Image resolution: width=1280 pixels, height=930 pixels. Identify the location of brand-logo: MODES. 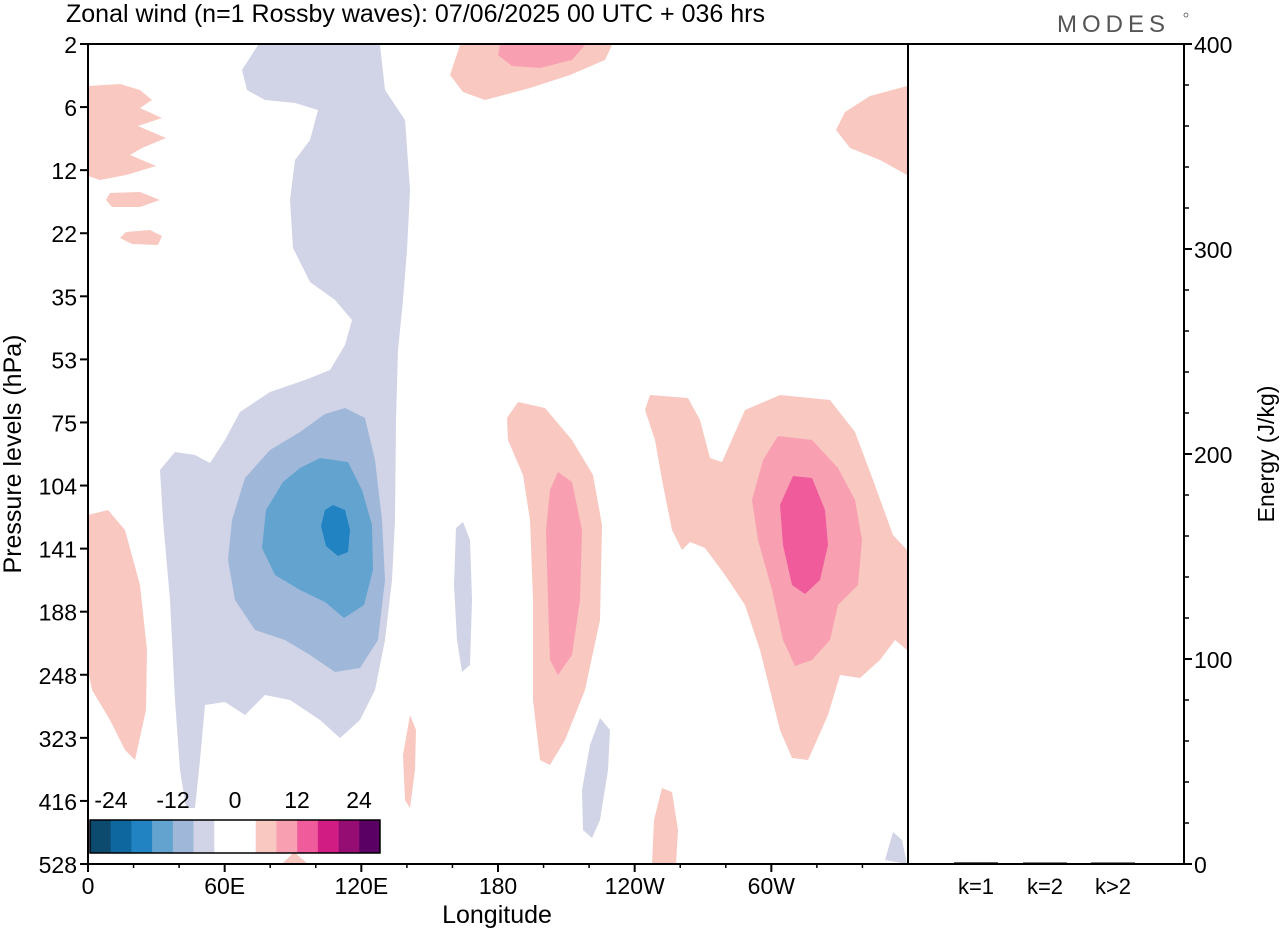
(1113, 24).